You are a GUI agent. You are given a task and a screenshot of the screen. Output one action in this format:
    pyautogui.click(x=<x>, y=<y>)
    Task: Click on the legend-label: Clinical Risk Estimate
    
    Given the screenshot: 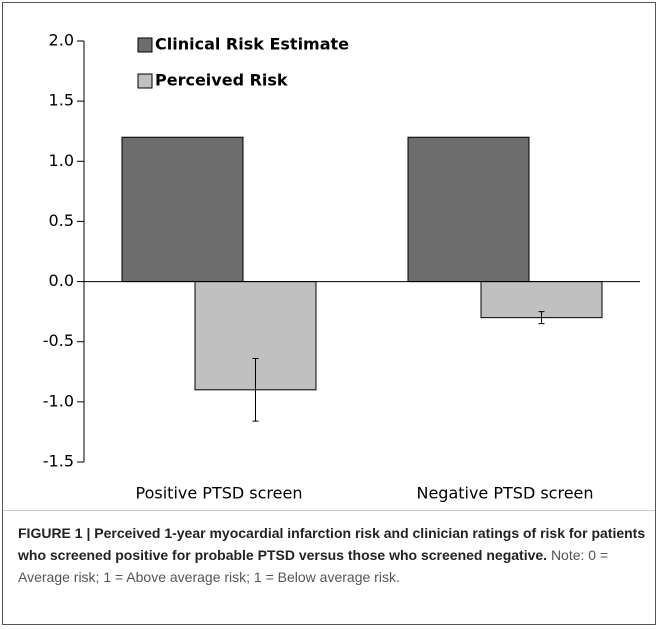 What is the action you would take?
    pyautogui.click(x=252, y=44)
    